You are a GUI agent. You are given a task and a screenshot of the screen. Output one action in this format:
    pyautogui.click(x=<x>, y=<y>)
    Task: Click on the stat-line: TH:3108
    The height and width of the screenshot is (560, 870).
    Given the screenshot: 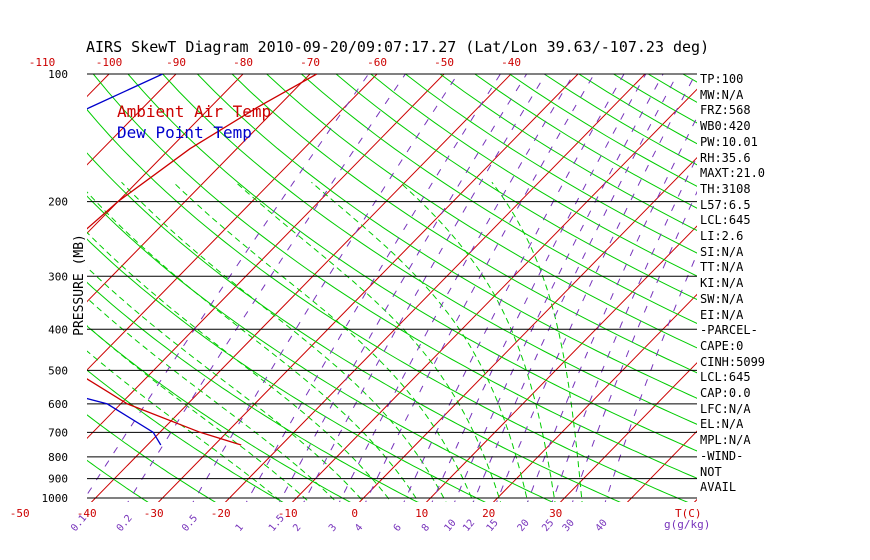 What is the action you would take?
    pyautogui.click(x=725, y=188)
    